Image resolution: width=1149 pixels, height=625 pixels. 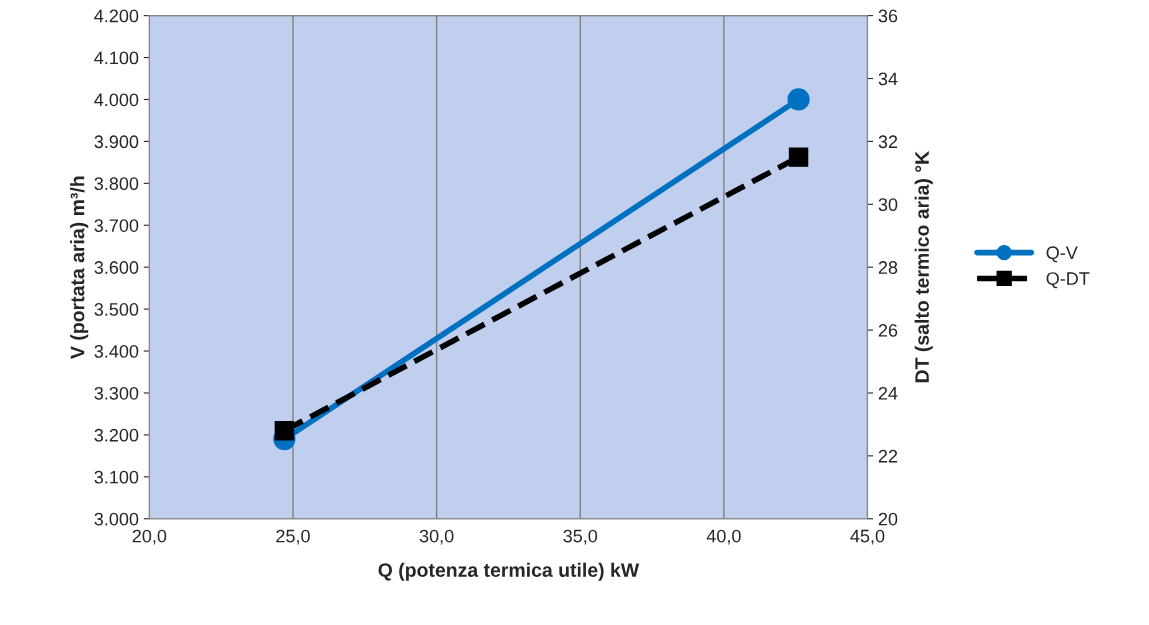 I want to click on x-axis-title: Q (potenza termica utile) kW, so click(x=509, y=571).